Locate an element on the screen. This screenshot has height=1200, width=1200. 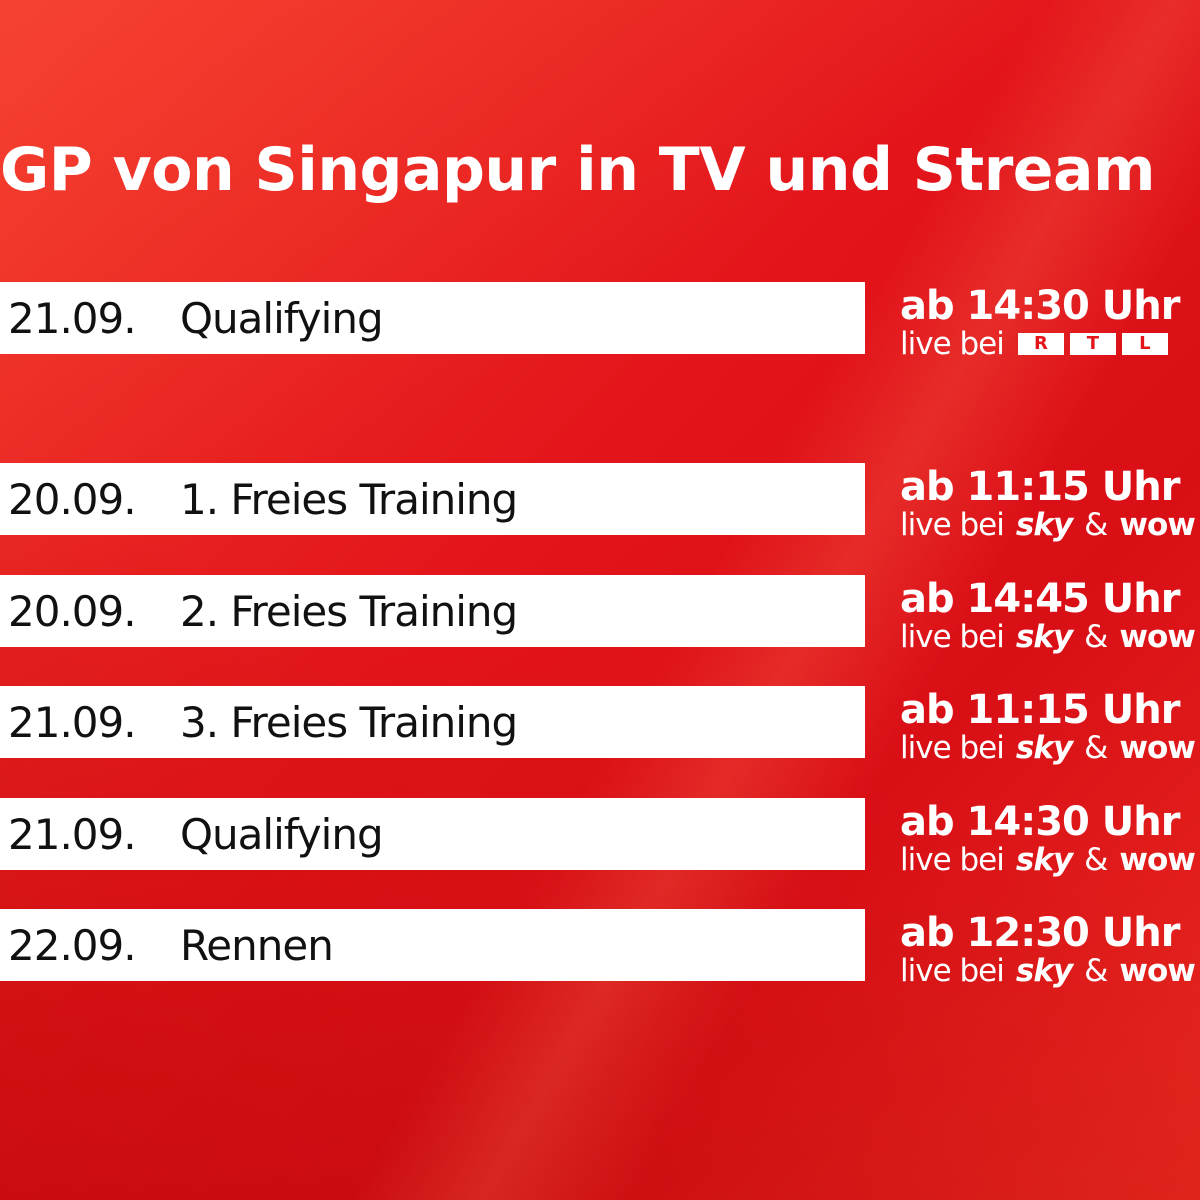
broadcaster-line: live bei R T L is located at coordinates (1034, 344).